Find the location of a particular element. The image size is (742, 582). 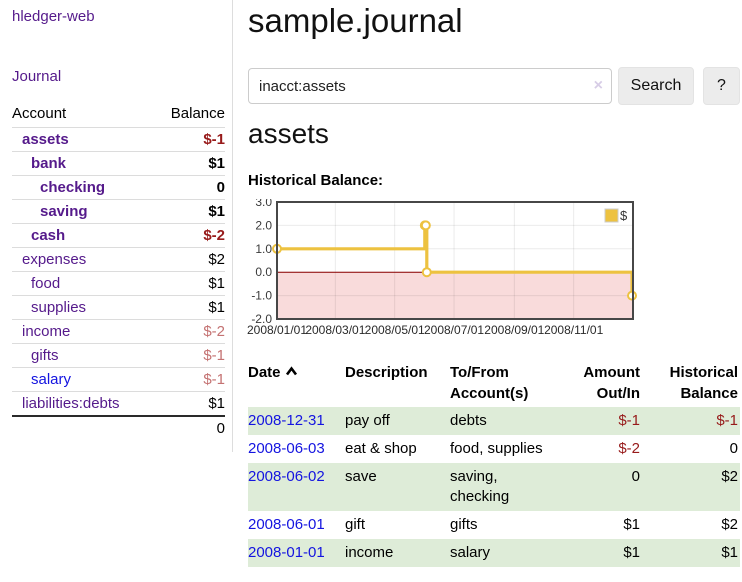

balance-column-header: Historical Balance is located at coordinates (703, 383).